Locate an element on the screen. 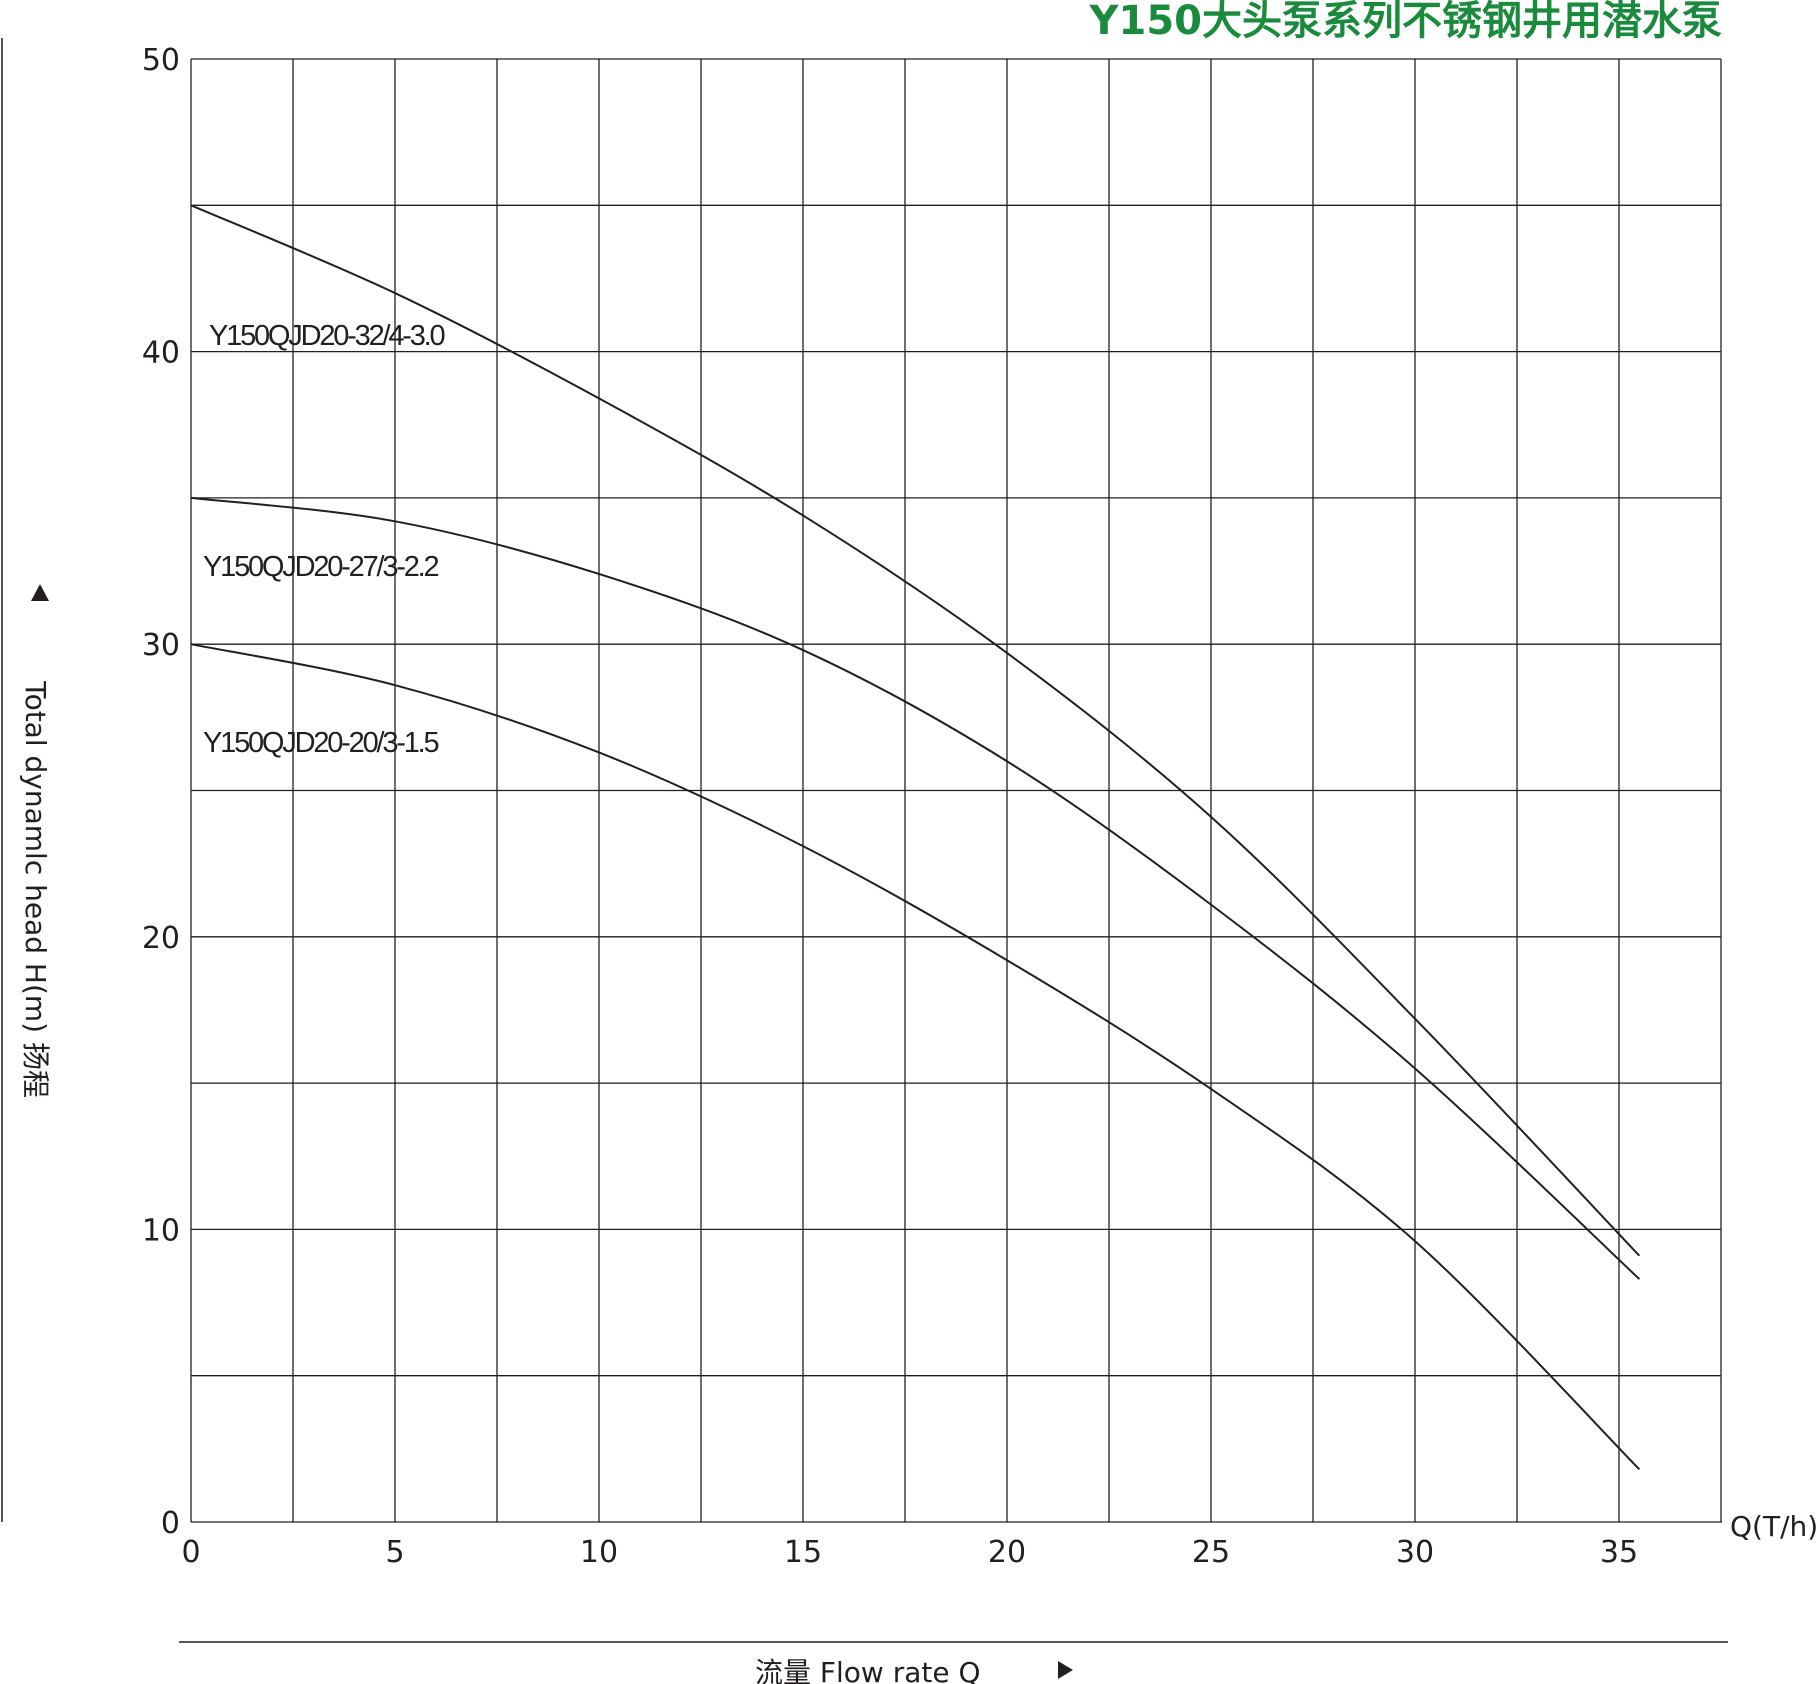 The image size is (1820, 1684). series-label: Y150QJD20-27/3-2.2 is located at coordinates (321, 567).